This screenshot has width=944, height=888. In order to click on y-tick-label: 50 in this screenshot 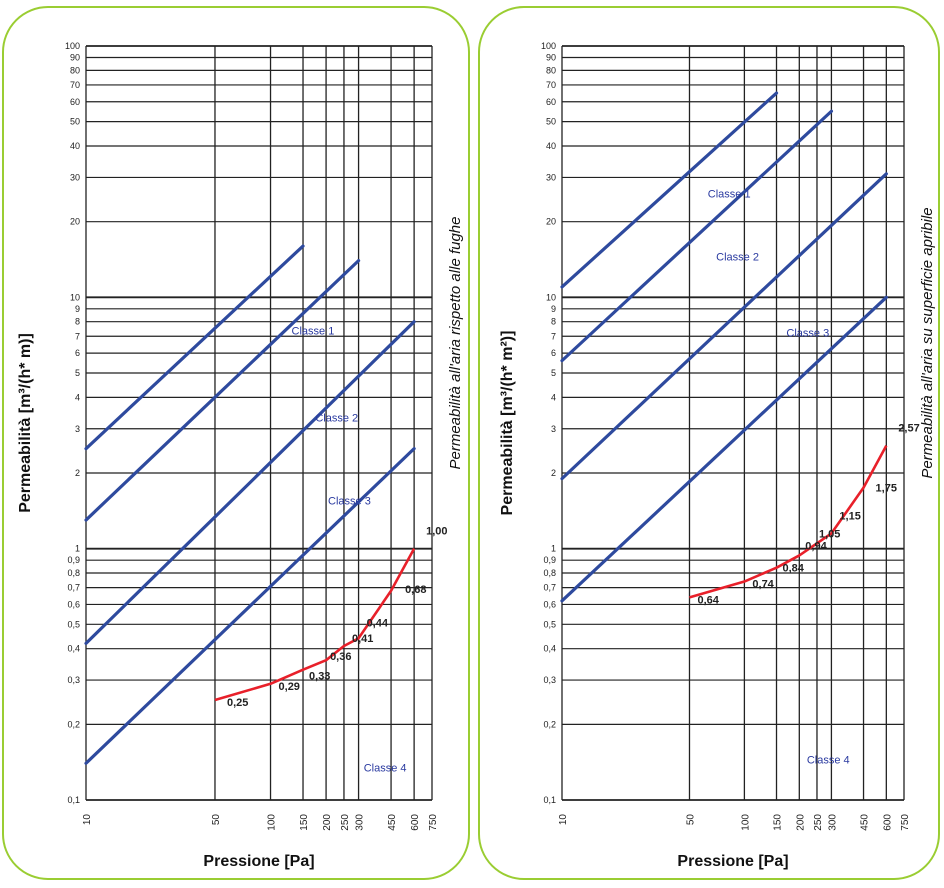, I will do `click(75, 122)`.